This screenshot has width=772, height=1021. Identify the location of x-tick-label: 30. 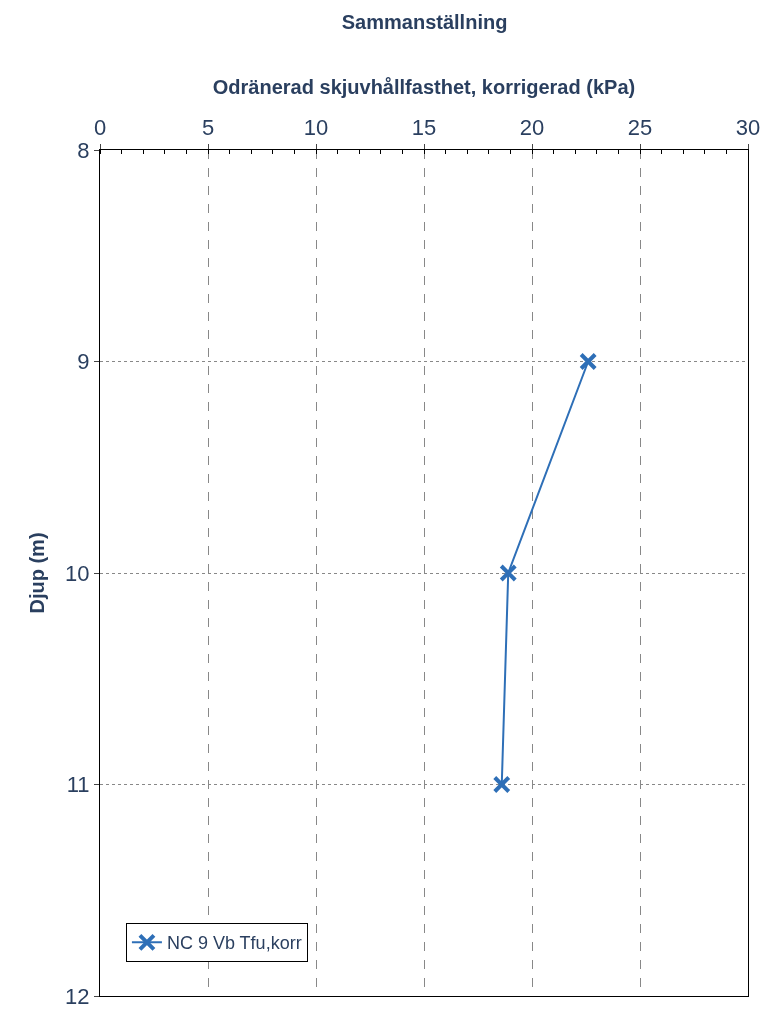
(748, 128).